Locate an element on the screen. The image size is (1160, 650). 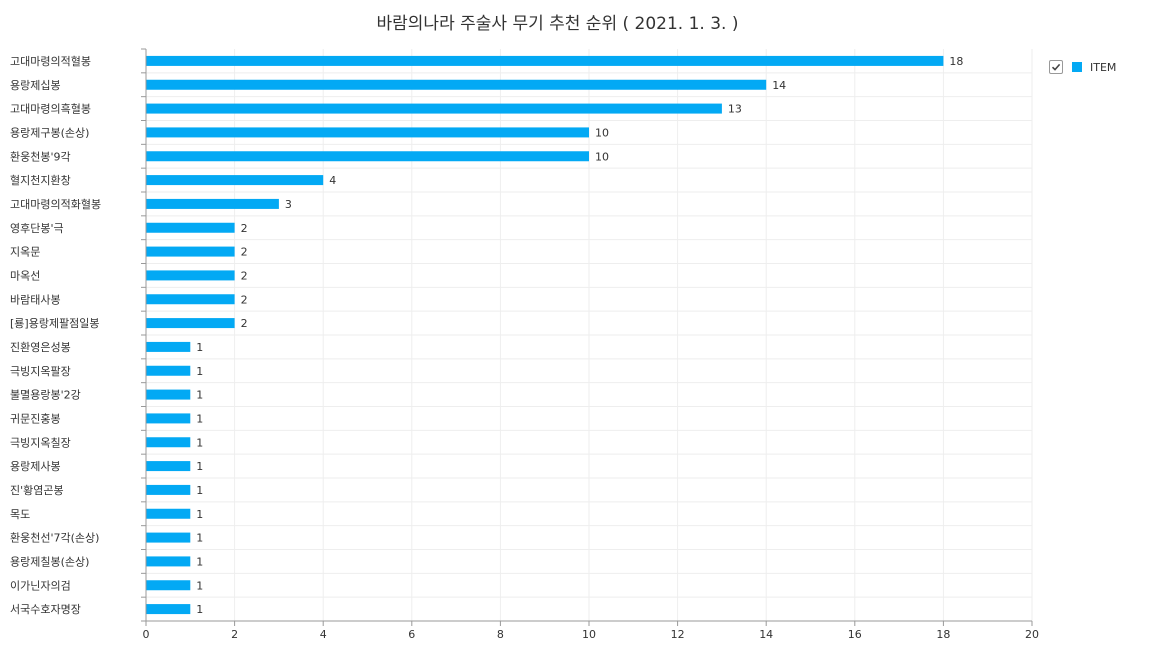
category-label: 귀문진홍봉 is located at coordinates (35, 418).